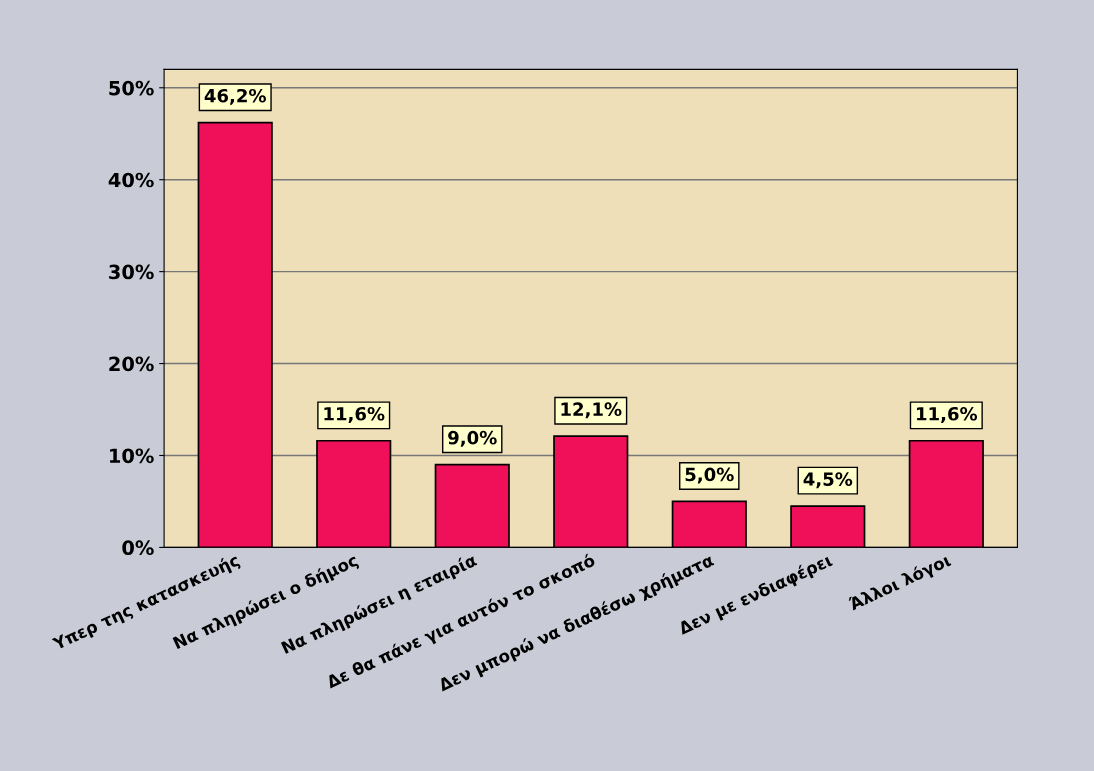 The height and width of the screenshot is (771, 1094). I want to click on y-tick-label: 50%, so click(131, 88).